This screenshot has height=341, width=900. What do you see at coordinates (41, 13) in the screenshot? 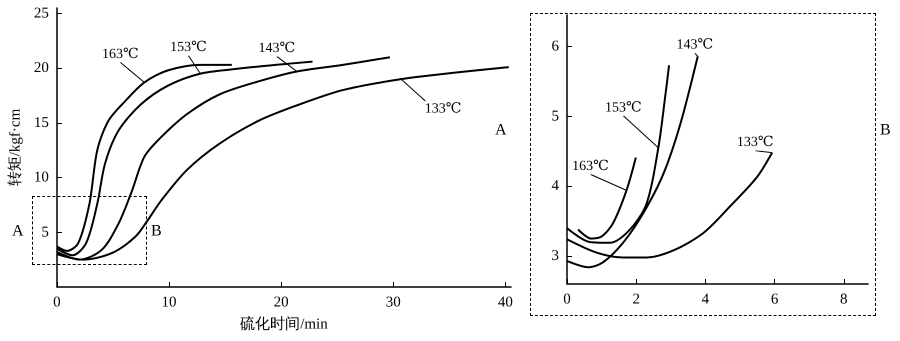
I see `y-tick-label: 25` at bounding box center [41, 13].